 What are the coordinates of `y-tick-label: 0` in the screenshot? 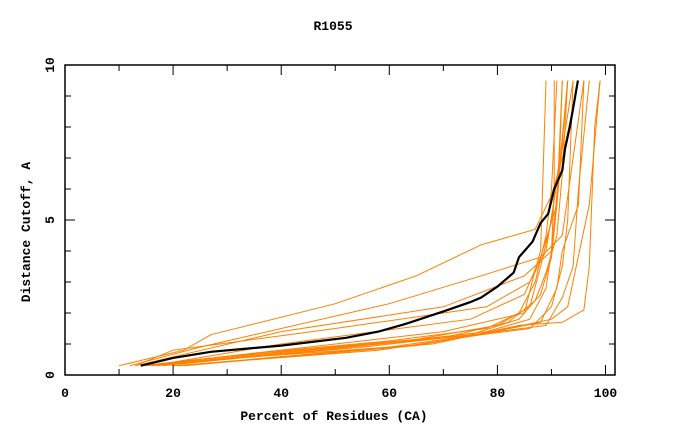 It's located at (50, 375).